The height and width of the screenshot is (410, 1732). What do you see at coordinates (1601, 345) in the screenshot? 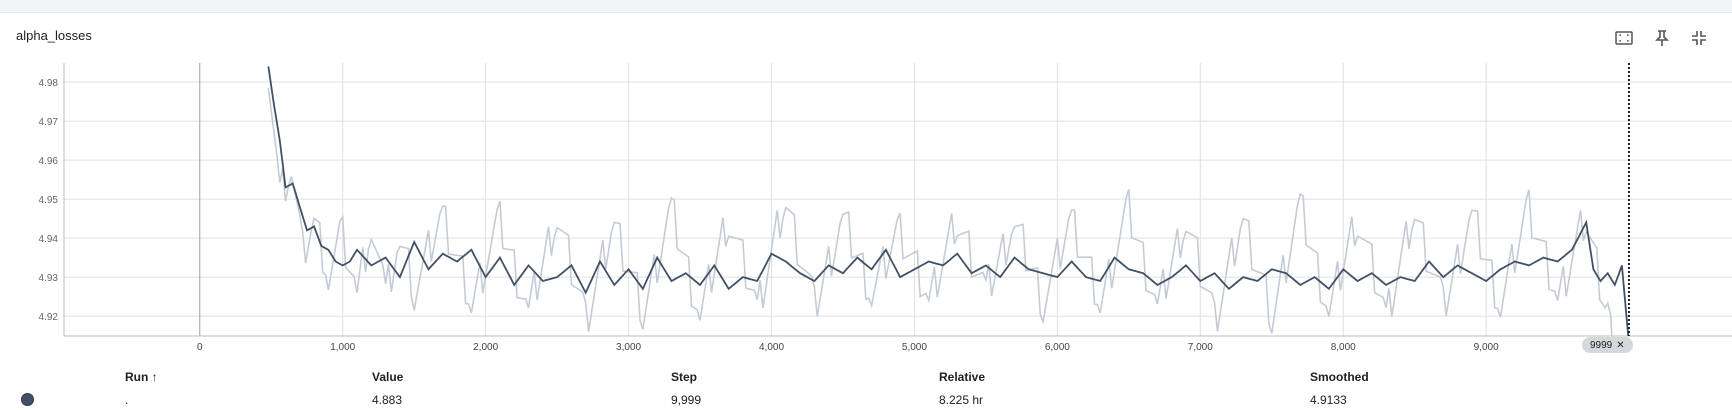
I see `hover-step-label: 9999` at bounding box center [1601, 345].